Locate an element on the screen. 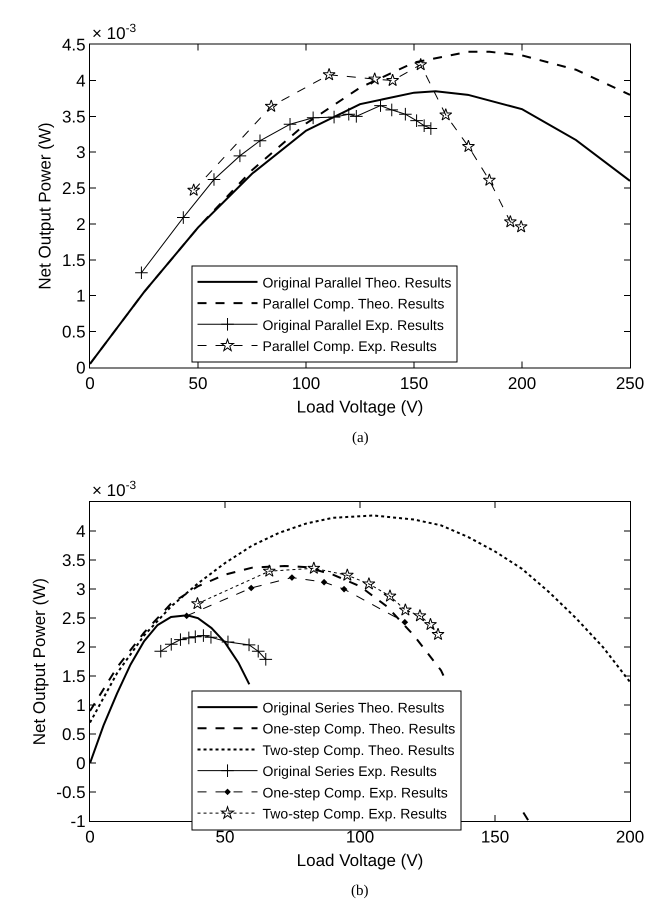 This screenshot has width=666, height=920. text: (b) is located at coordinates (359, 891).